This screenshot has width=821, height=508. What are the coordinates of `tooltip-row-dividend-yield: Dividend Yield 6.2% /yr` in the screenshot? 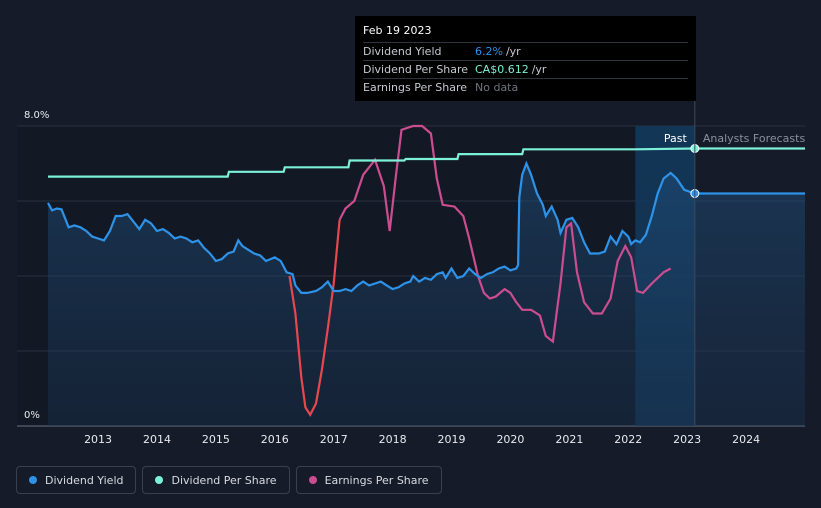 It's located at (525, 51).